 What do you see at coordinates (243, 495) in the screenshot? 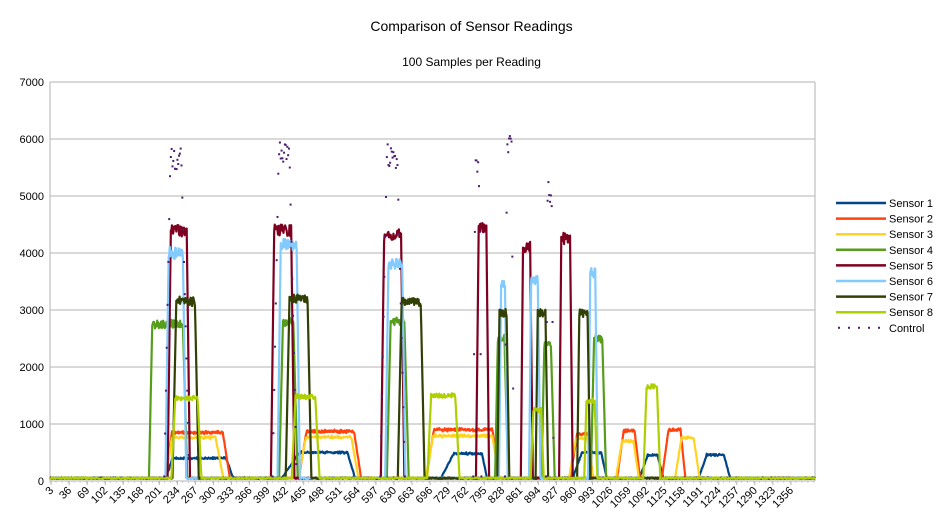
I see `x-tick-label: 366` at bounding box center [243, 495].